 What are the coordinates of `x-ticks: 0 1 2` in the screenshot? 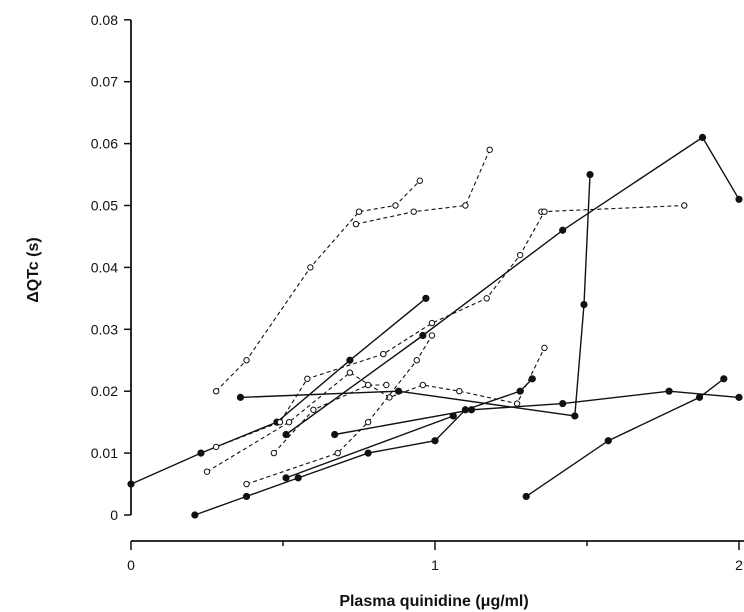 It's located at (435, 557).